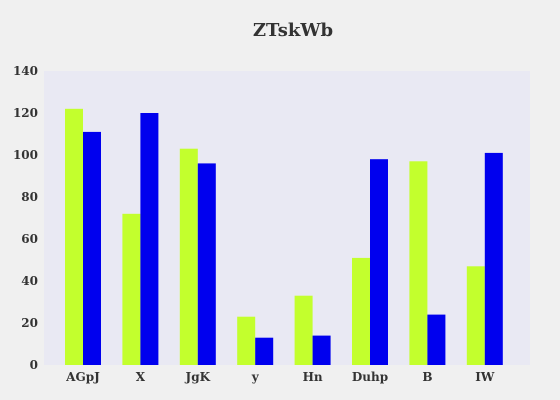 This screenshot has height=400, width=560. Describe the element at coordinates (293, 30) in the screenshot. I see `chart-title: ZTskWb` at that location.